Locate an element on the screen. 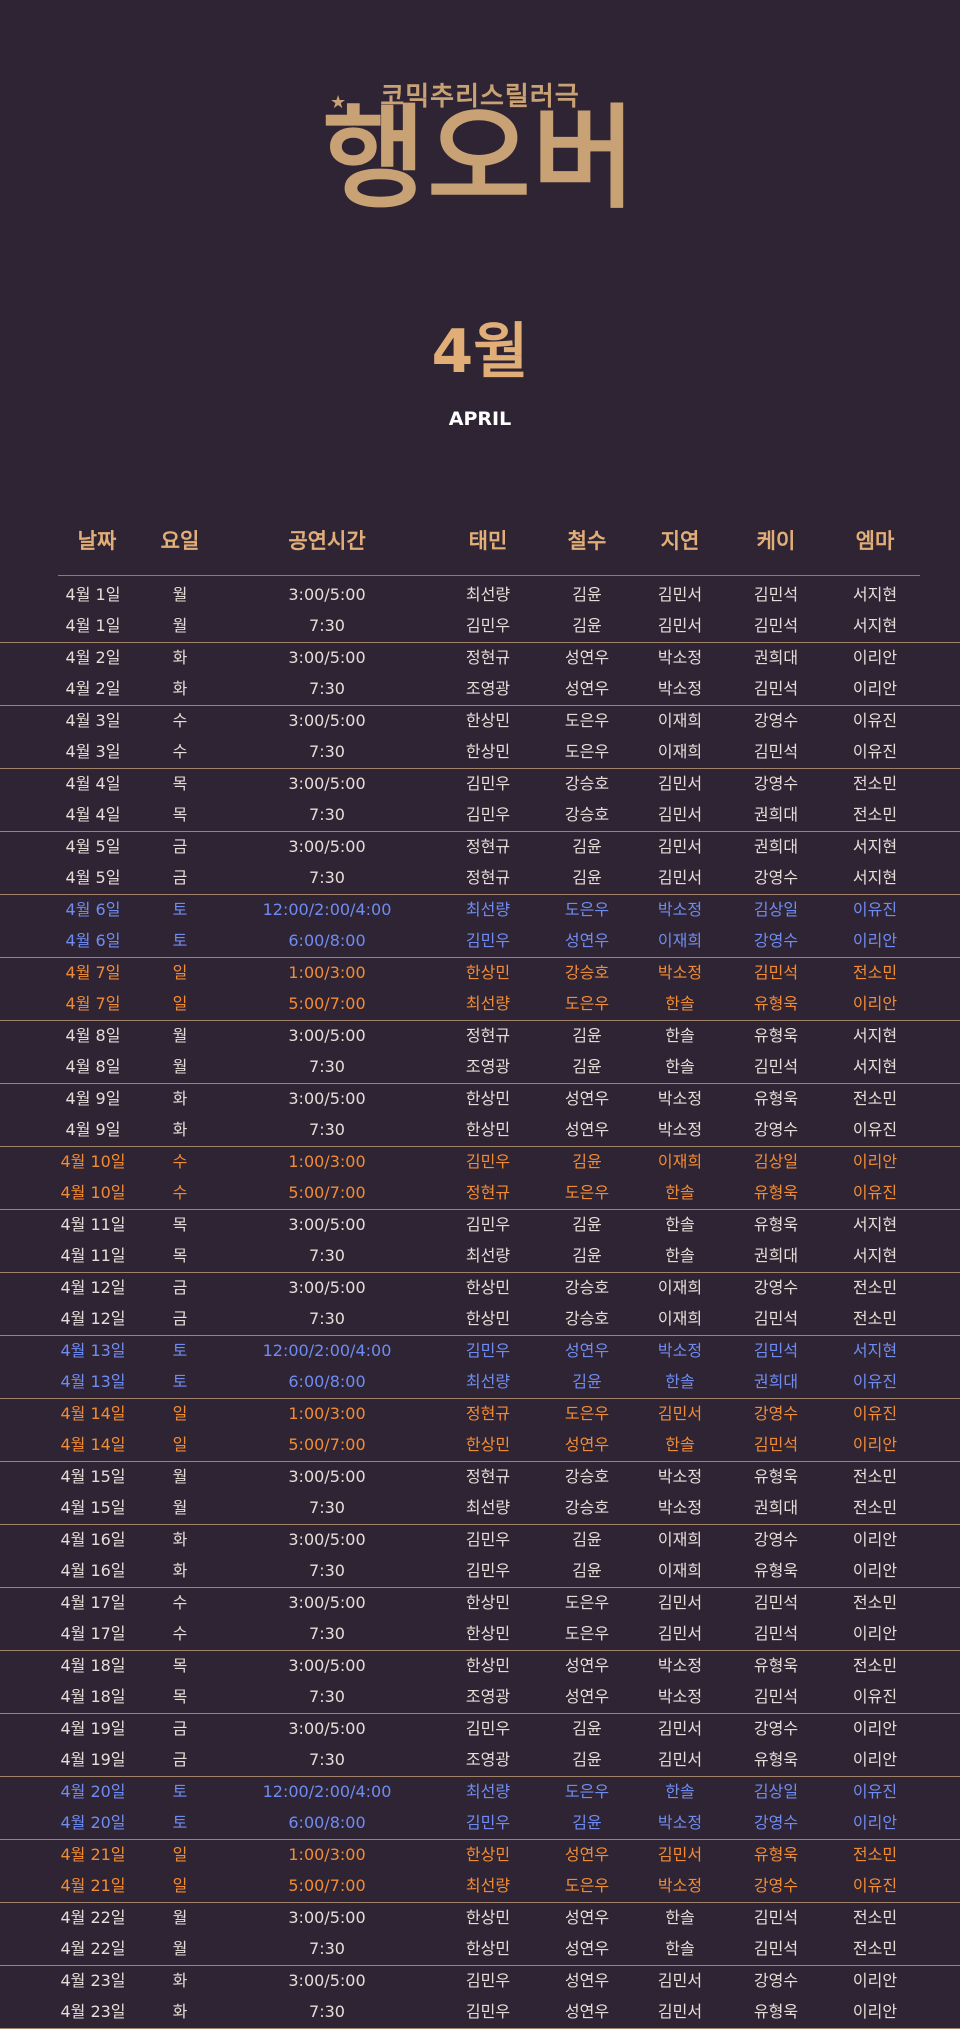 The image size is (960, 2029). cell-weekday: 토 is located at coordinates (180, 1822).